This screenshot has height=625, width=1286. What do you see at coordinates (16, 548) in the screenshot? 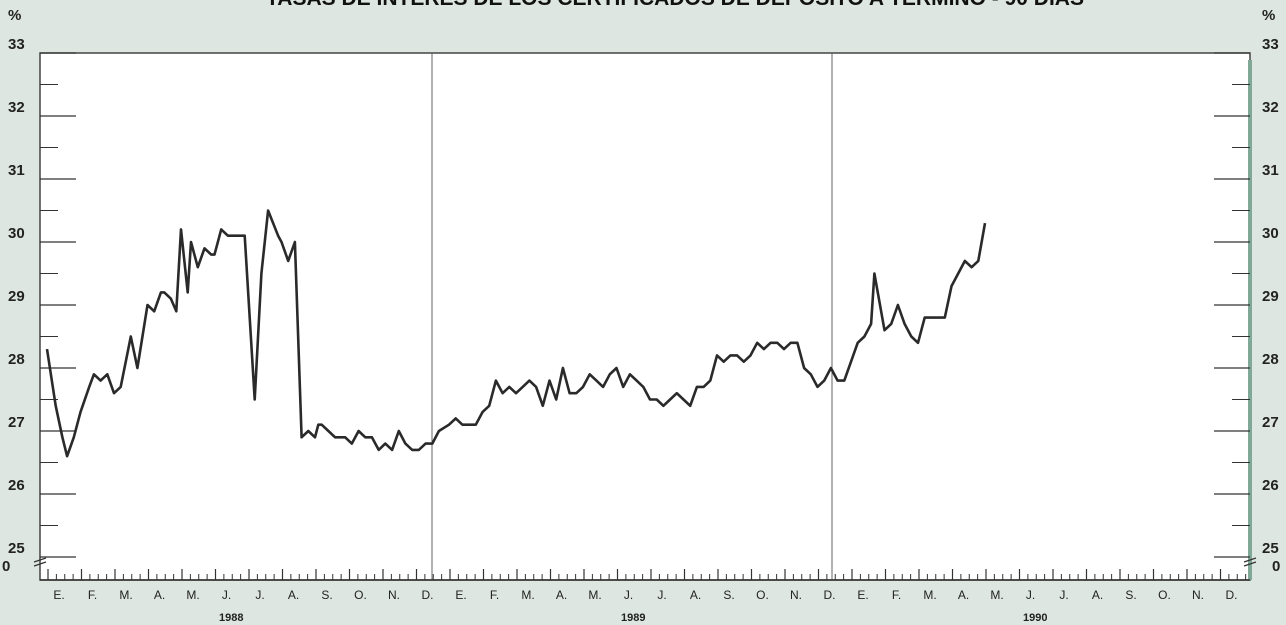
I see `y-tick-label-left: 25` at bounding box center [16, 548].